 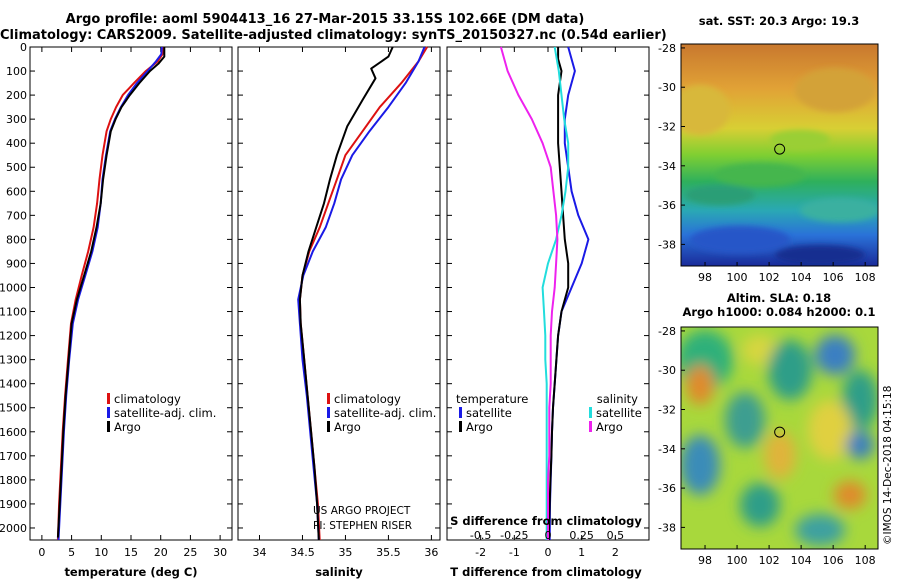 I want to click on s-difference-tick-label: 0.25, so click(x=581, y=535).